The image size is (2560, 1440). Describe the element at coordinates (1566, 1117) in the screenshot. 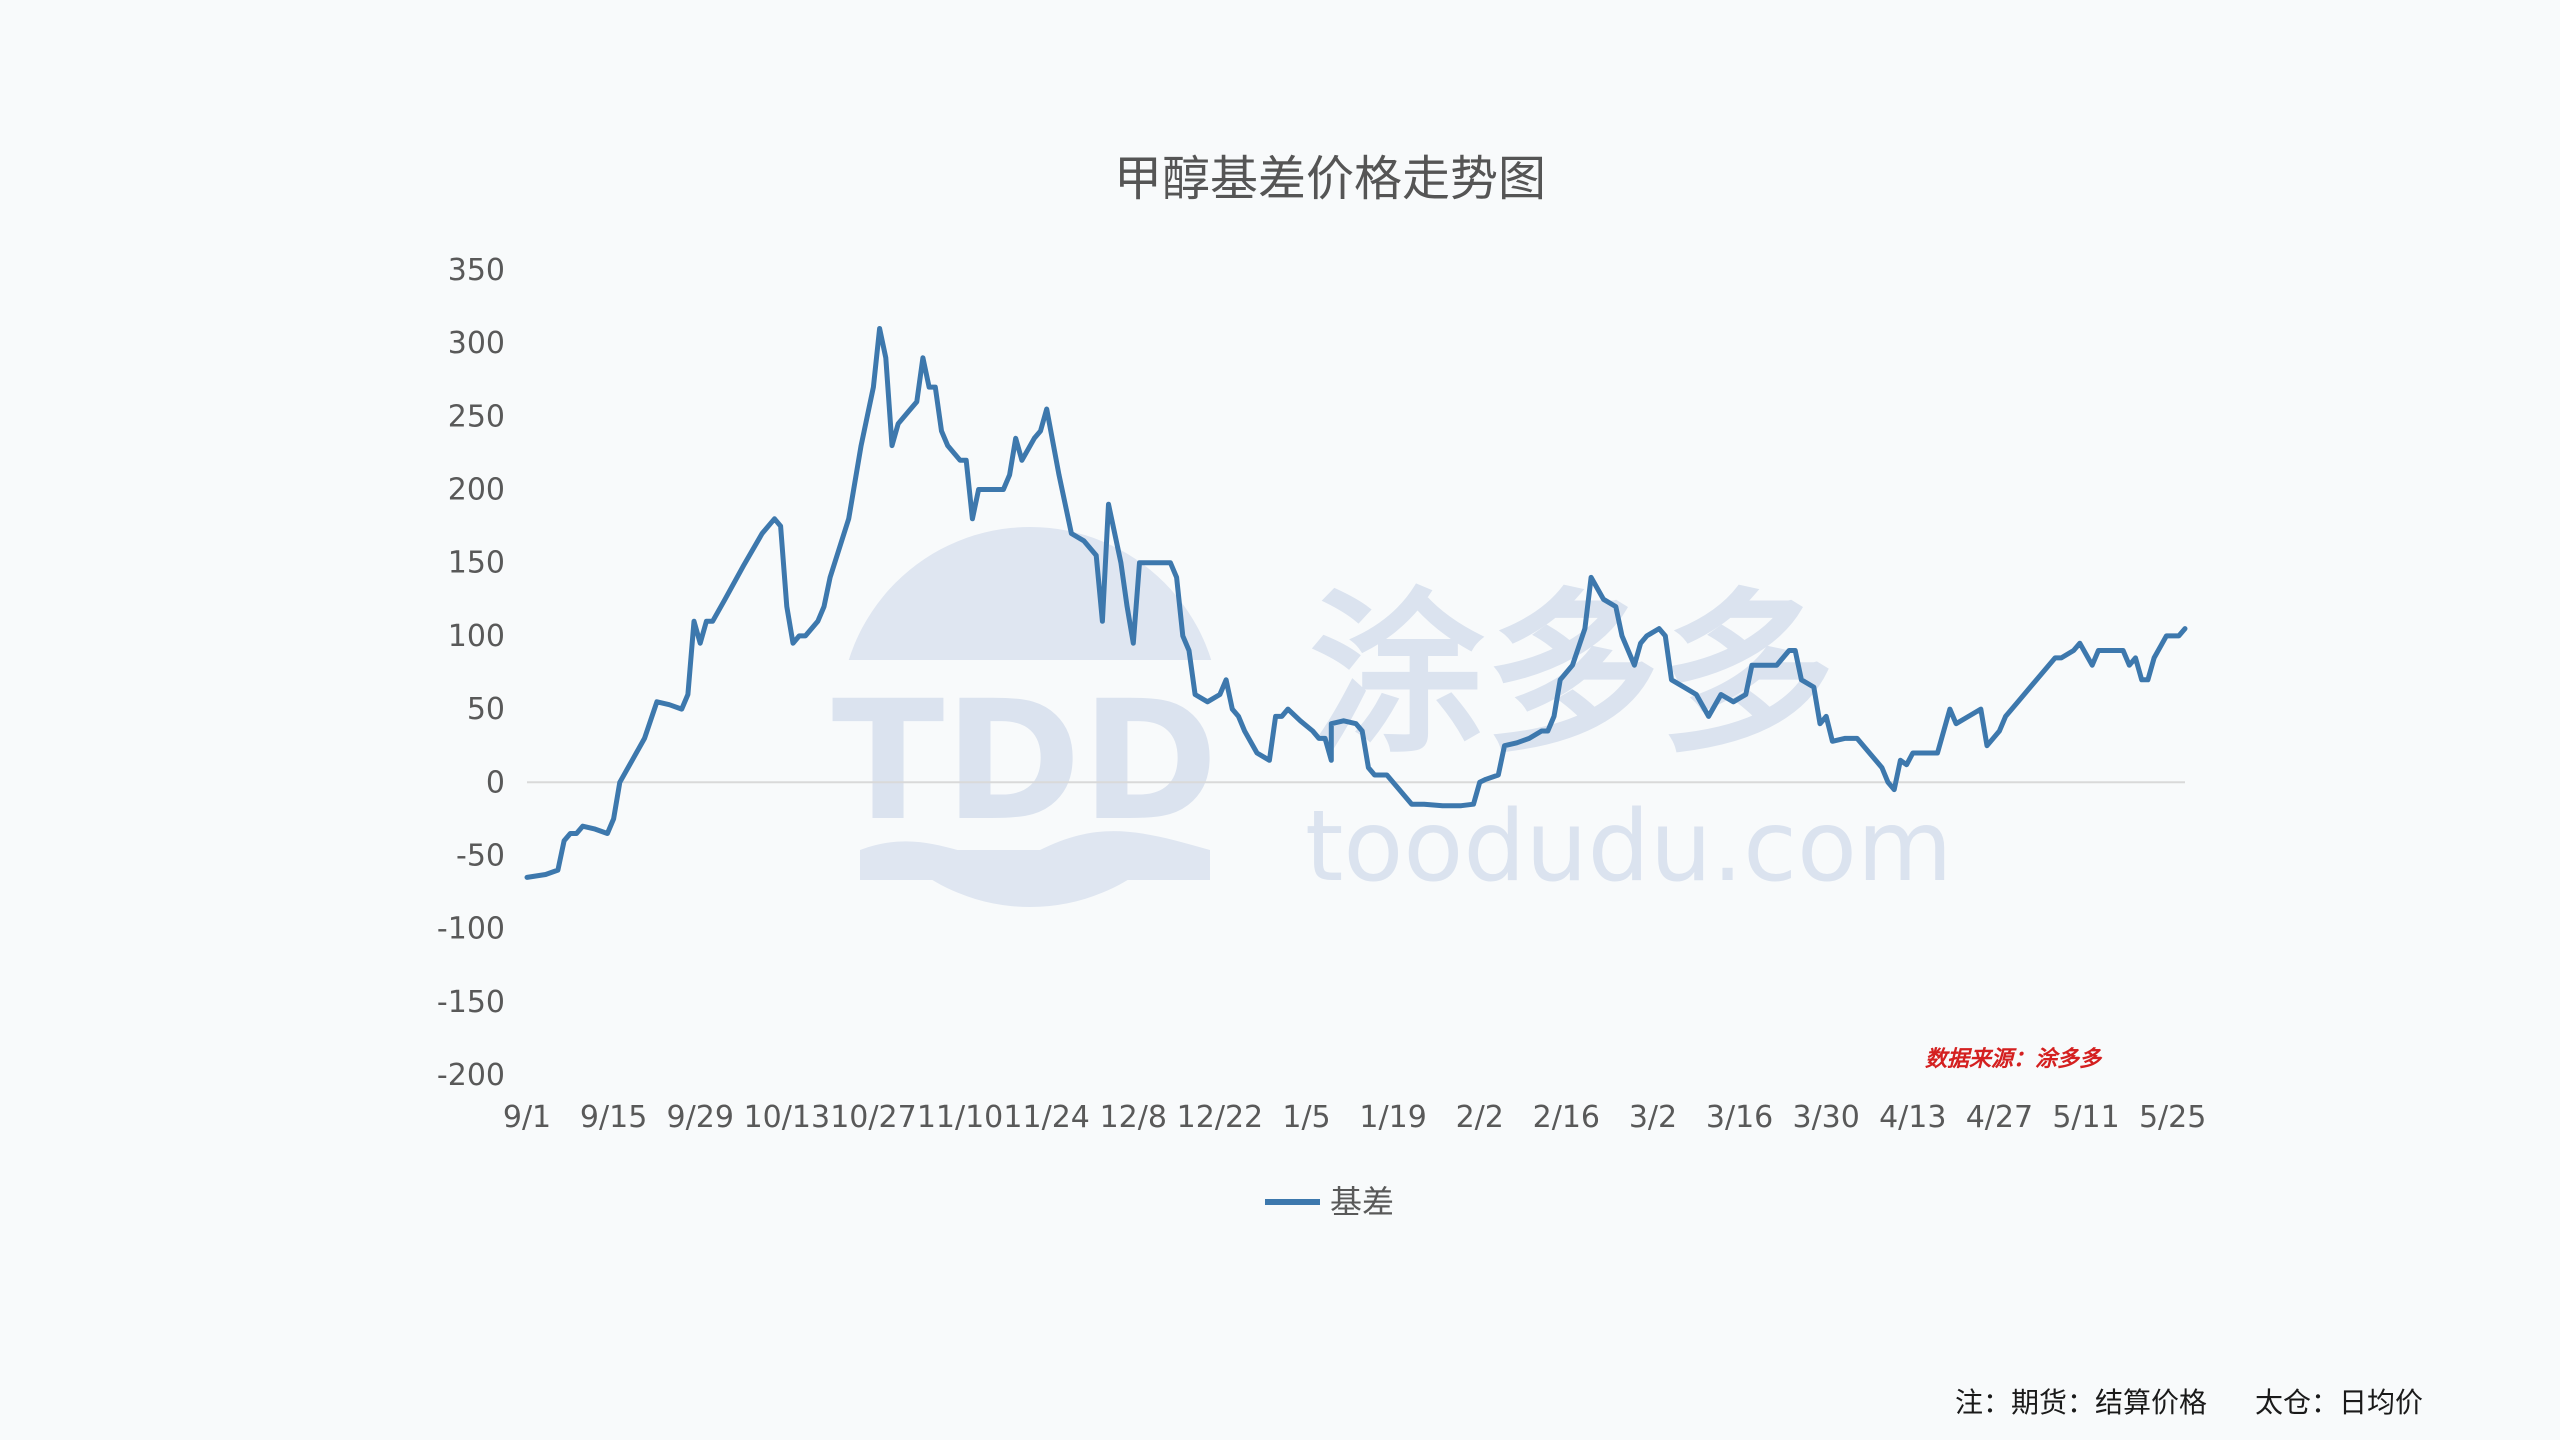

I see `x-tick-label: 2/16` at that location.